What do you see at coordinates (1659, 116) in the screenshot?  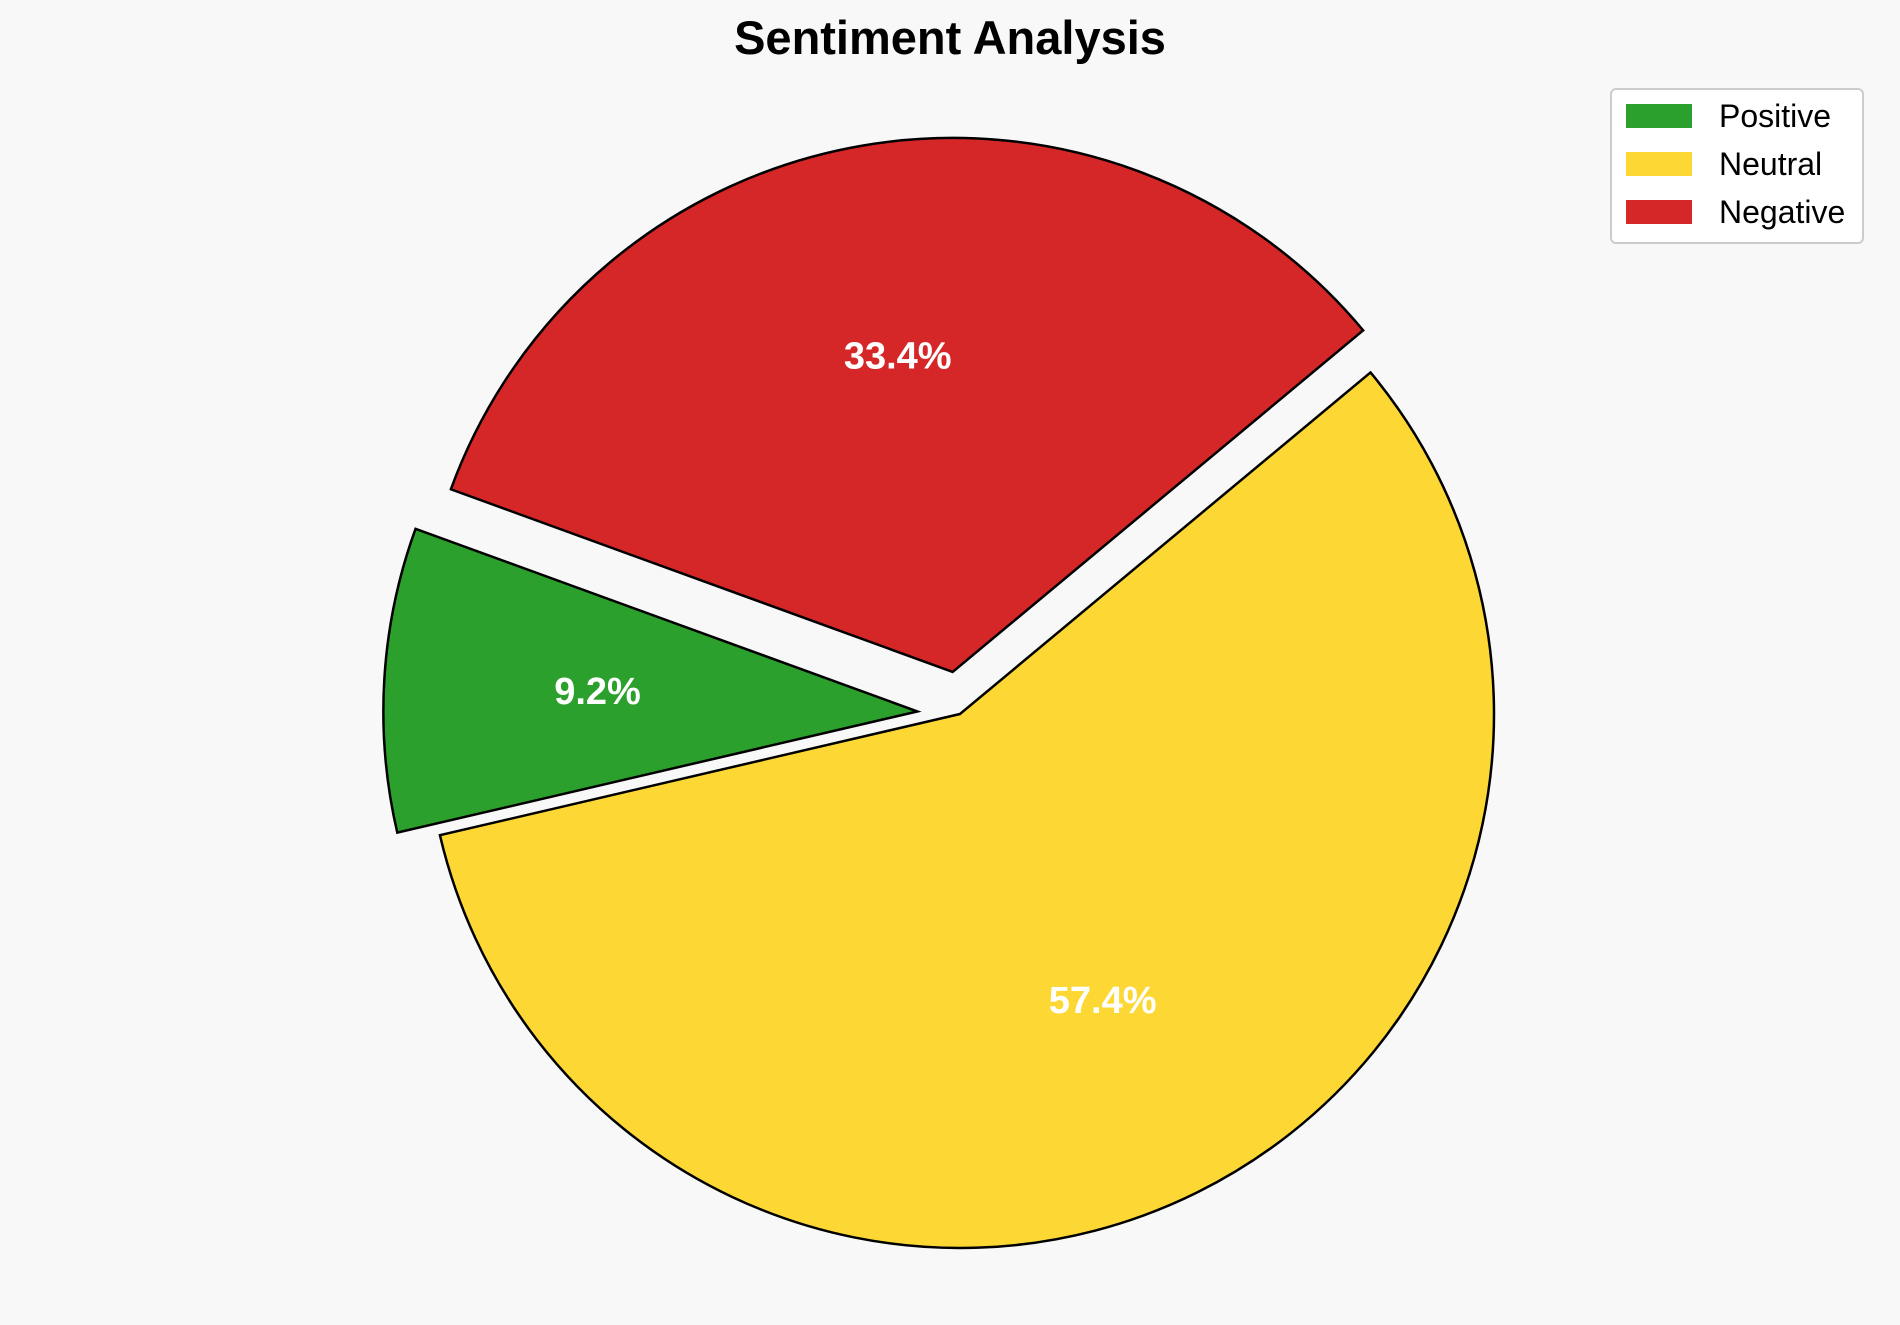 I see `legend-swatch-positive` at bounding box center [1659, 116].